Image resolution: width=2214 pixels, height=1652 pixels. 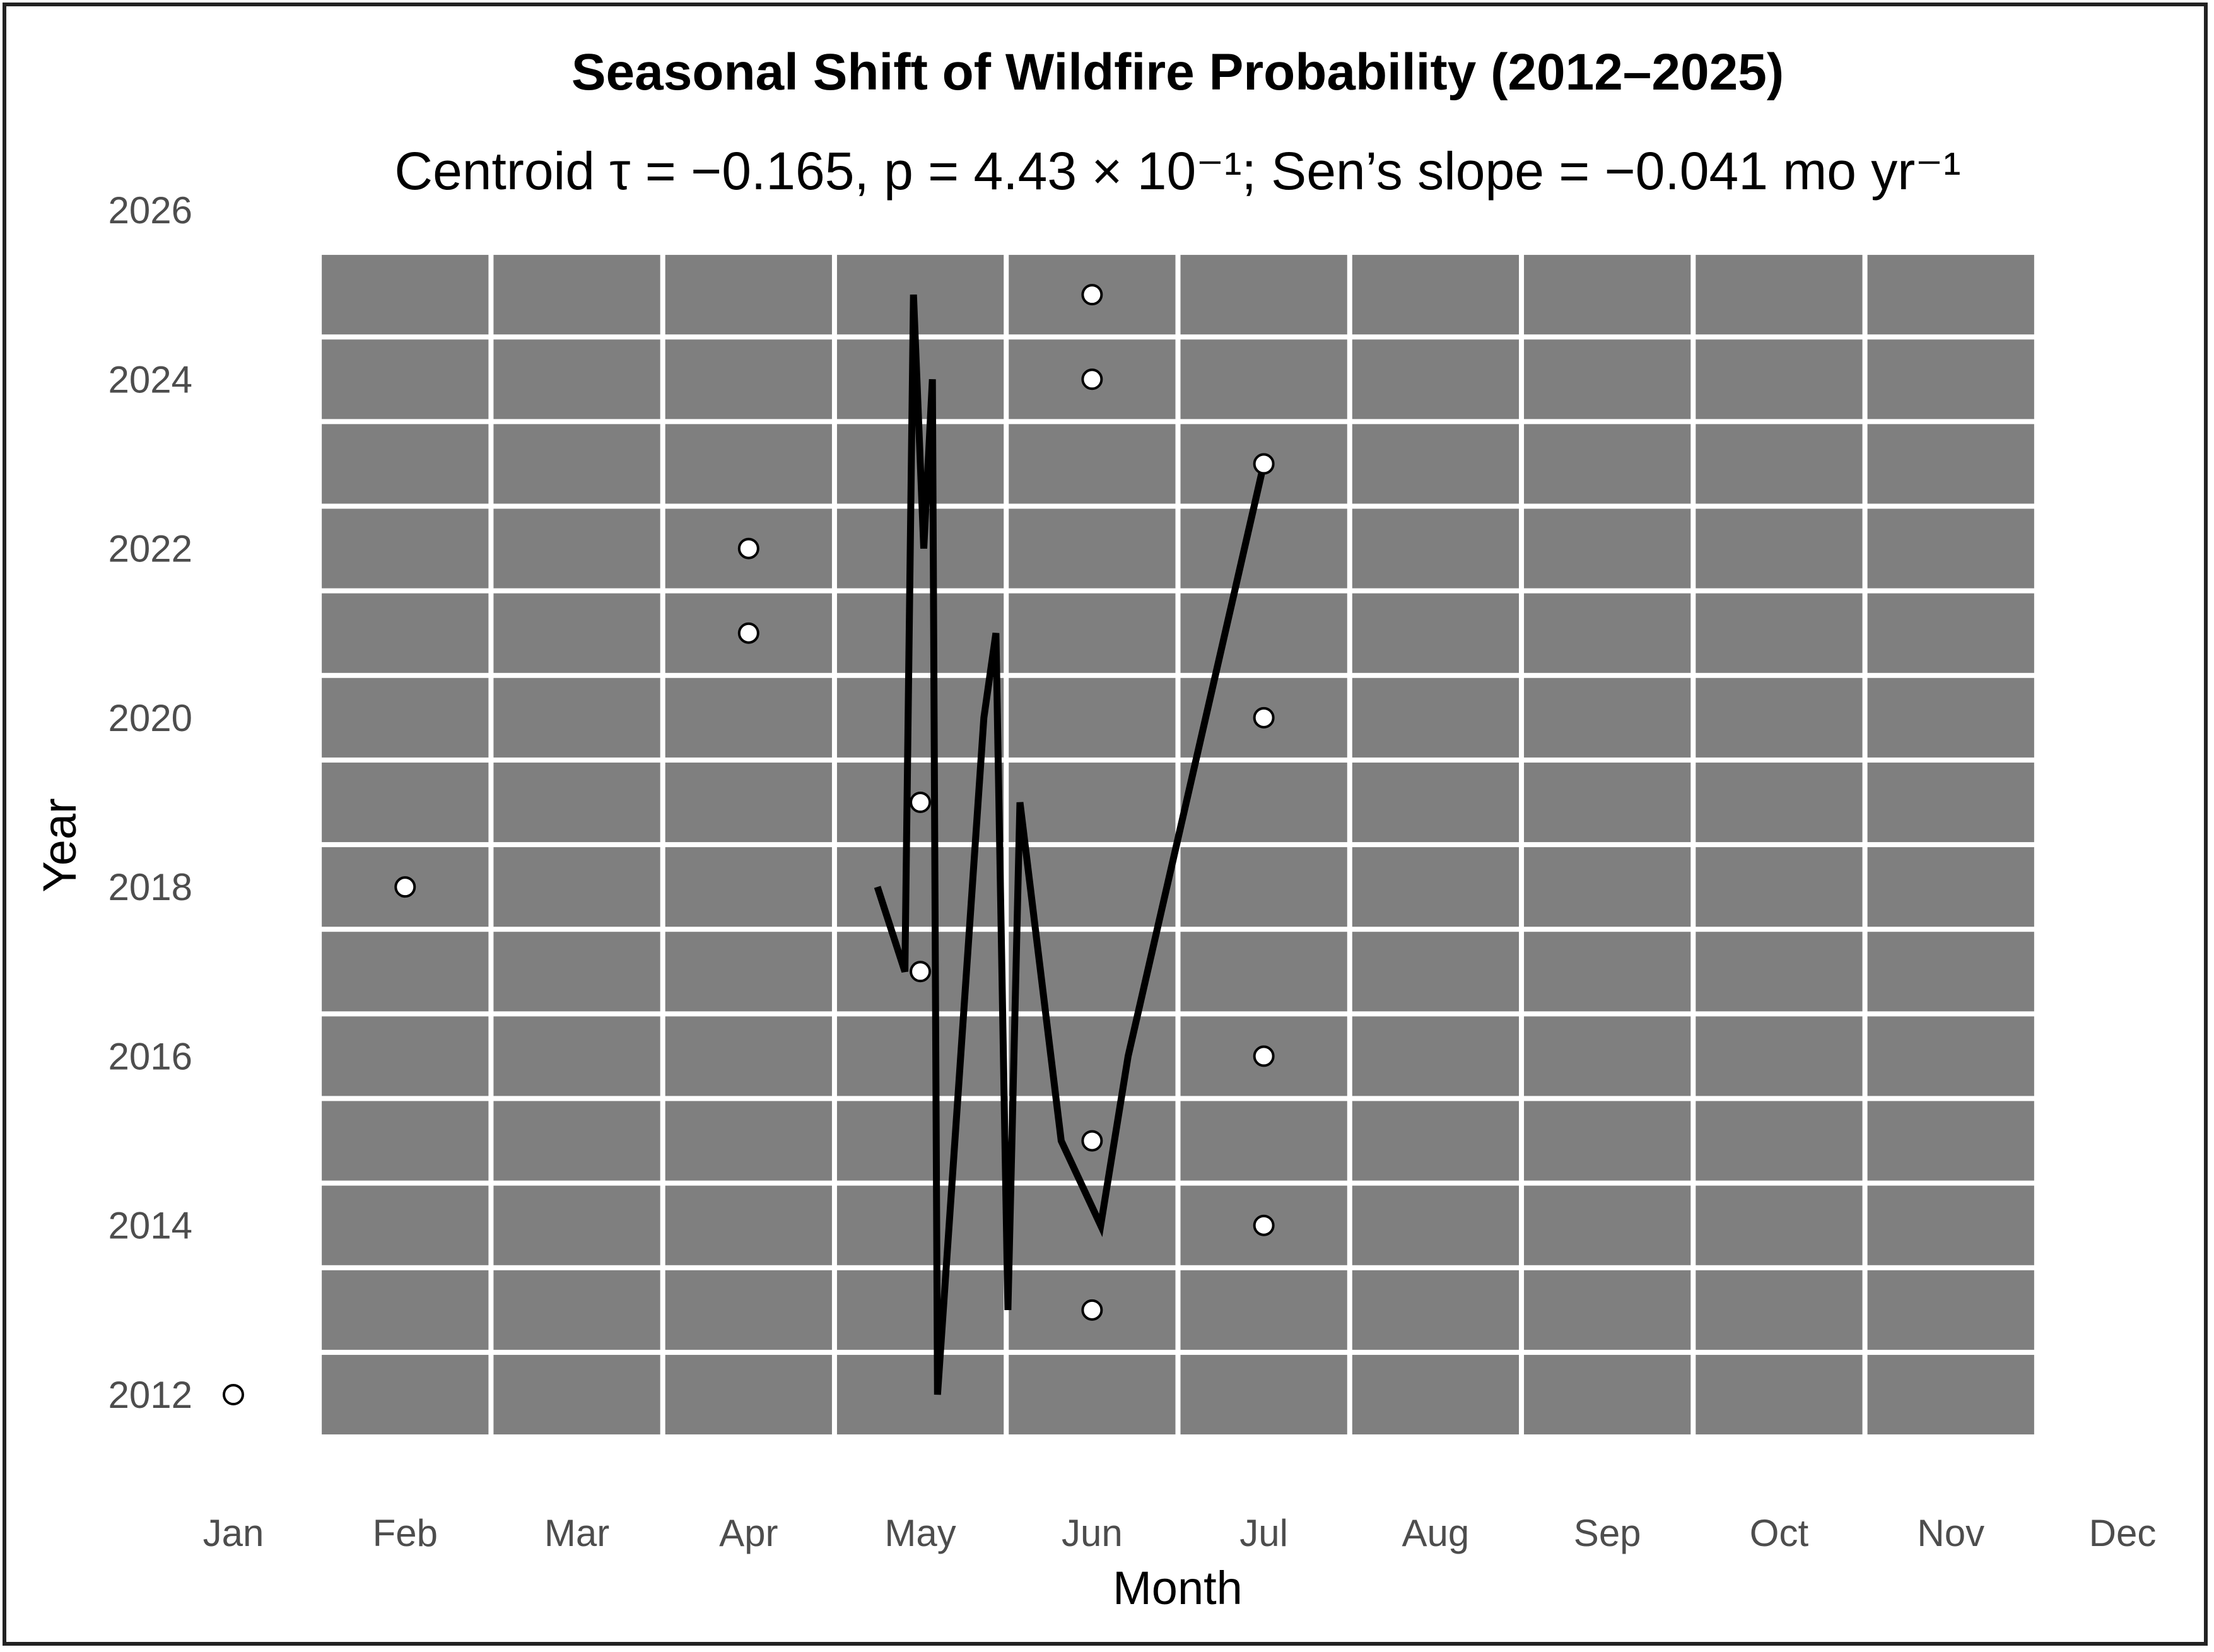 I want to click on x-tick-label: Jan, so click(x=233, y=1533).